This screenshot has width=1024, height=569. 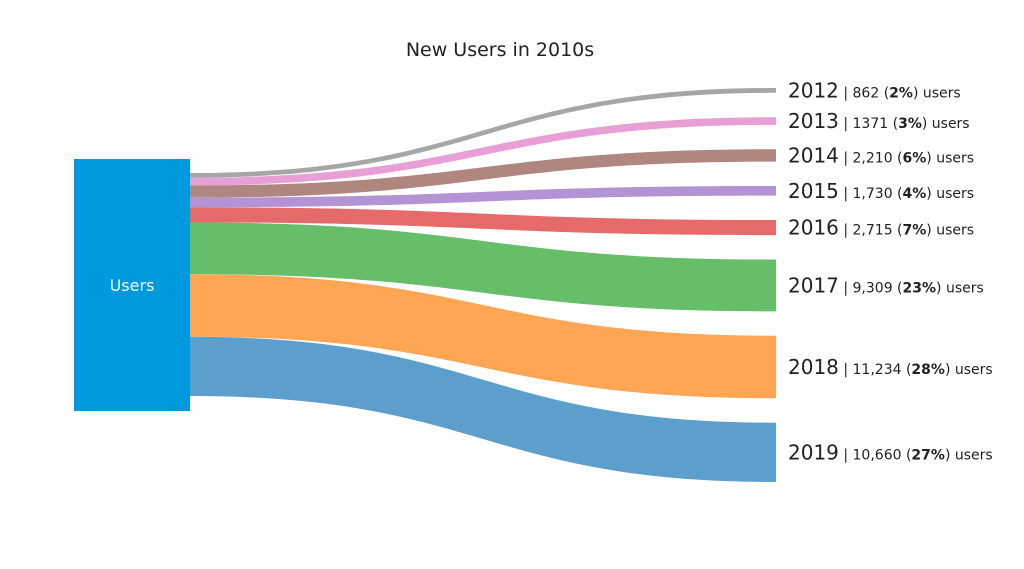 I want to click on target-year: 2017, so click(x=813, y=285).